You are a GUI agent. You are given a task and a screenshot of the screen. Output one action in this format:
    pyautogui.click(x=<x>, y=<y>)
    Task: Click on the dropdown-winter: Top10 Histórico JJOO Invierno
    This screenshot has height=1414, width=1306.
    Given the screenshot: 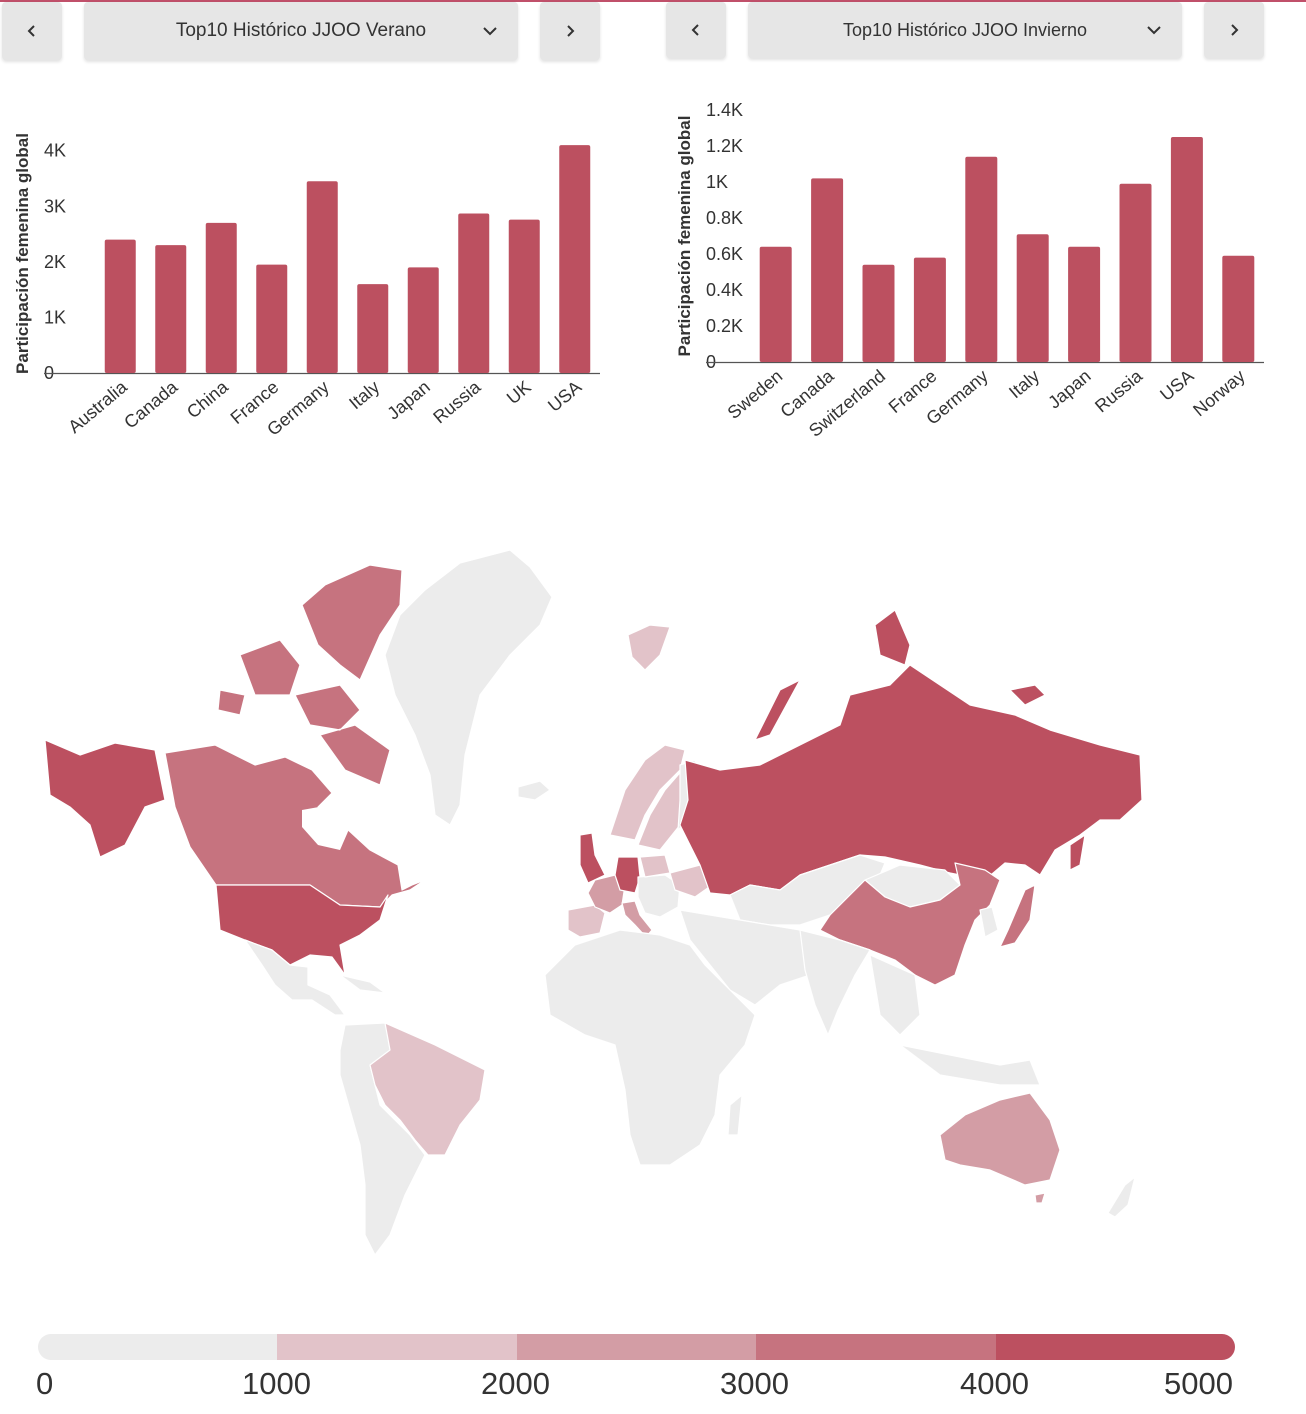 What is the action you would take?
    pyautogui.click(x=965, y=30)
    